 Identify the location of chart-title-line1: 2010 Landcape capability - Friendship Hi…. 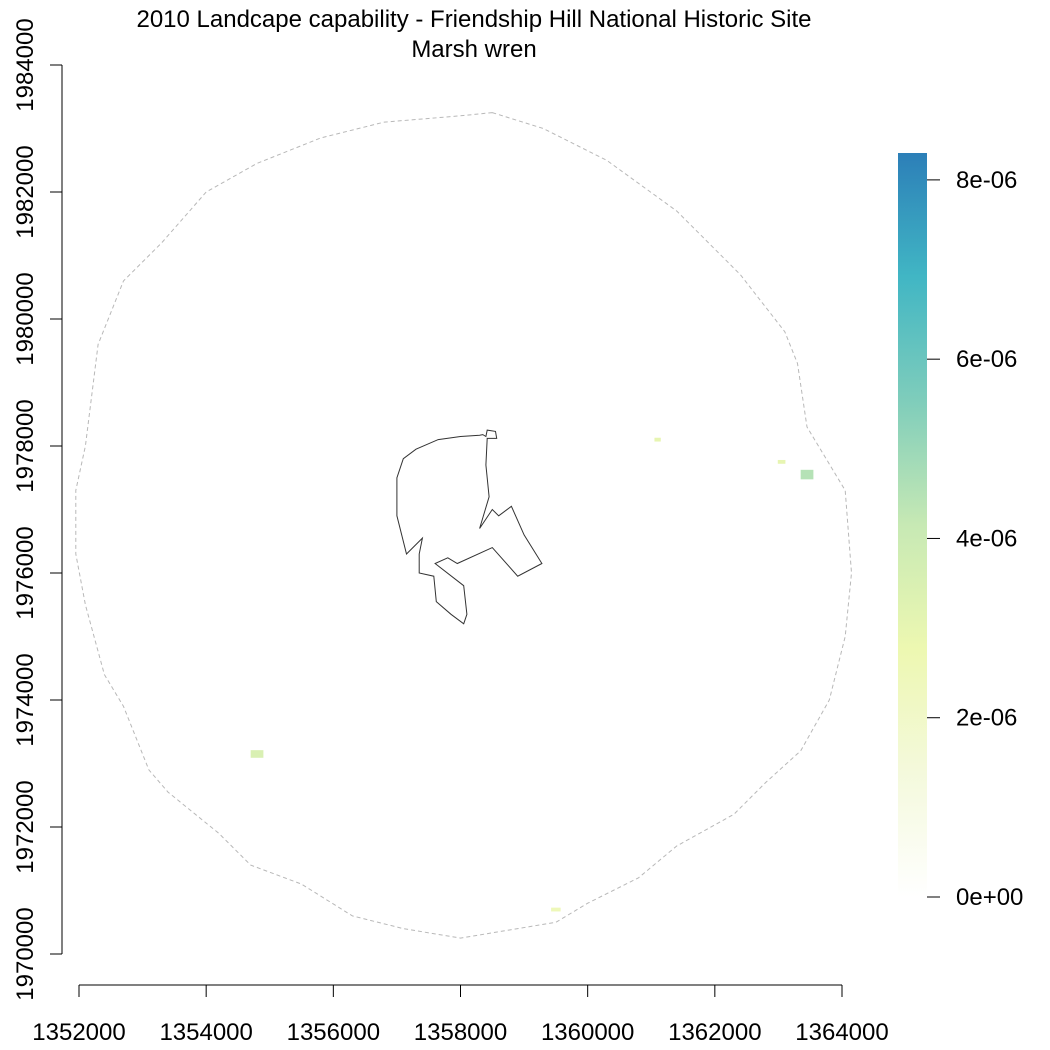
(473, 19).